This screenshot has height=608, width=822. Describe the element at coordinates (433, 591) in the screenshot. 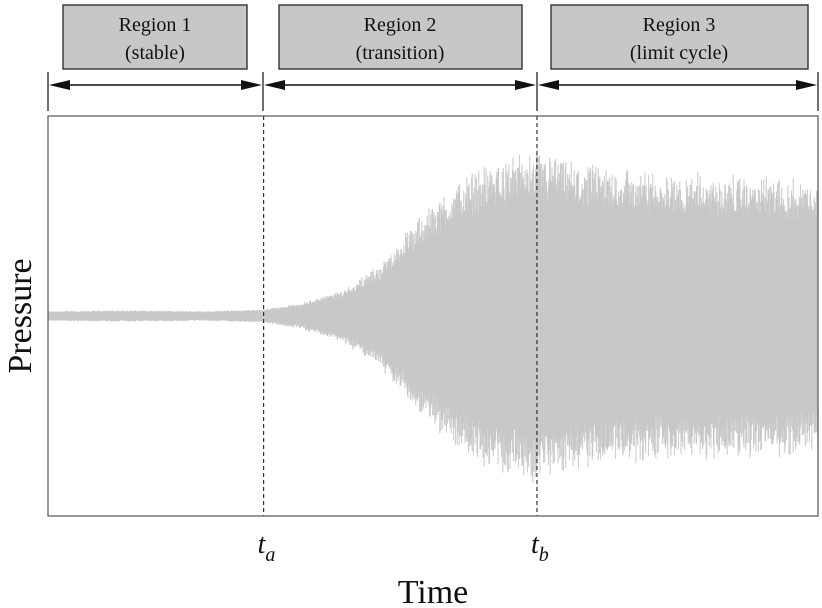

I see `x-axis-title: Time` at that location.